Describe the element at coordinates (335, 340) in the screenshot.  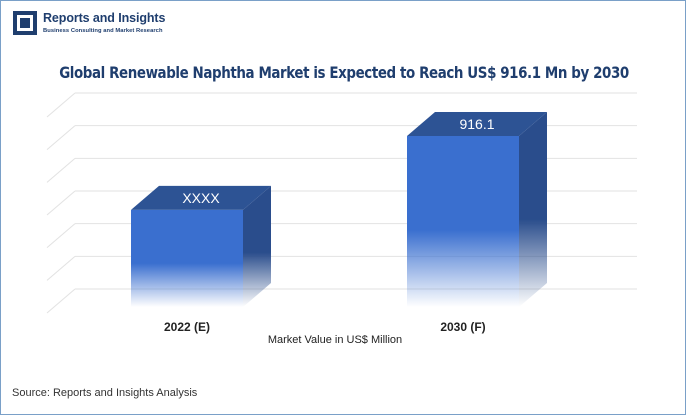
I see `x-axis-title: Market Value in US$ Million` at that location.